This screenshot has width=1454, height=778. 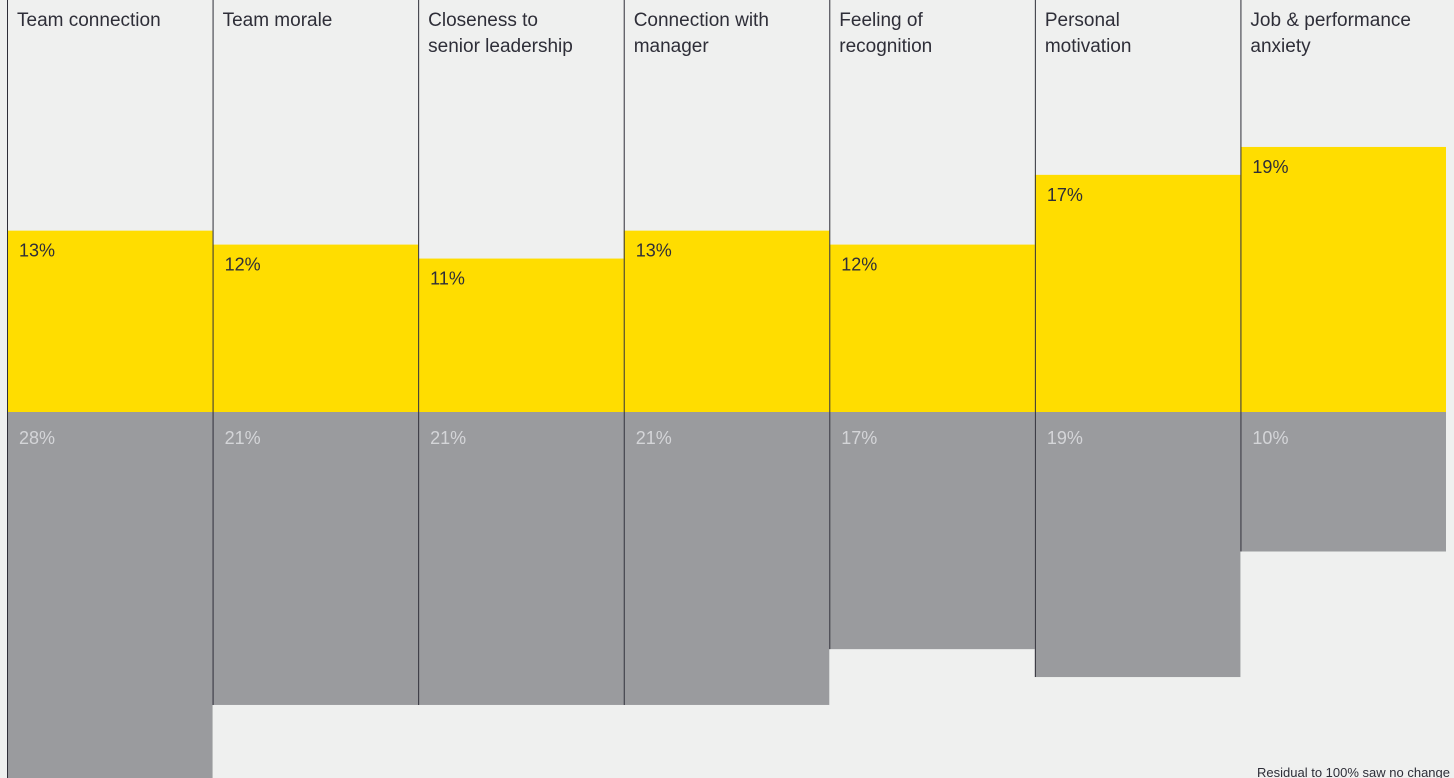 I want to click on data-label-positive: 19%, so click(x=1270, y=167).